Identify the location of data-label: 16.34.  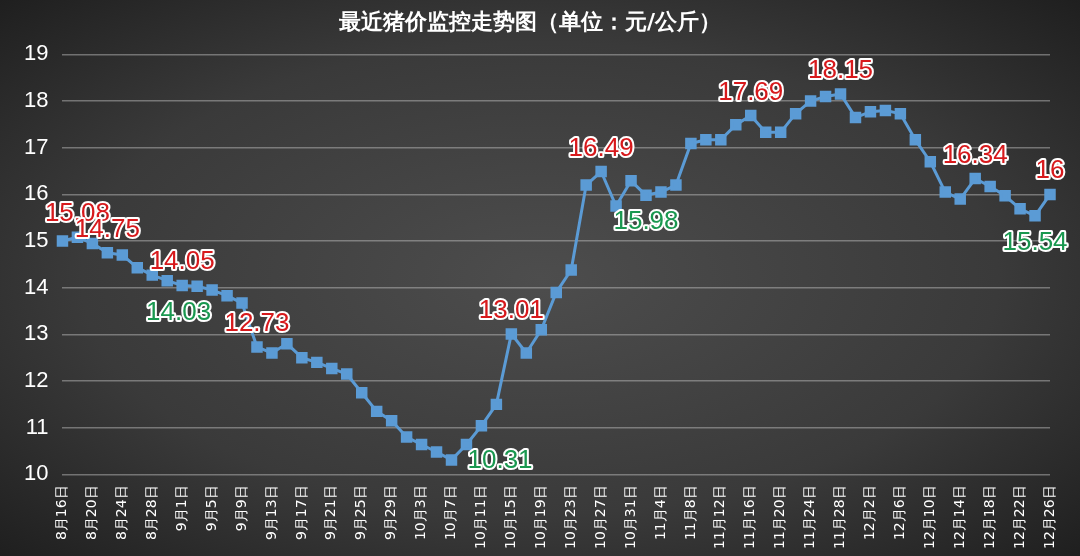
(975, 153).